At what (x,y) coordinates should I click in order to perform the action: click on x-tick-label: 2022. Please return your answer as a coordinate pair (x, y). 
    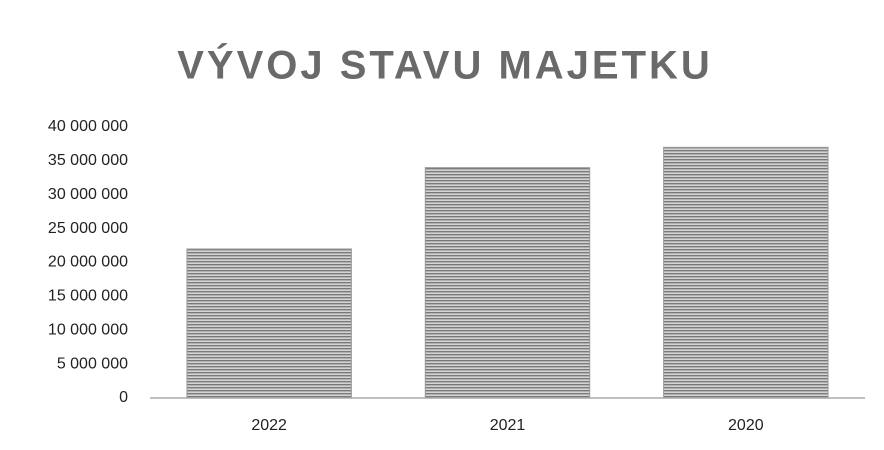
    Looking at the image, I should click on (269, 425).